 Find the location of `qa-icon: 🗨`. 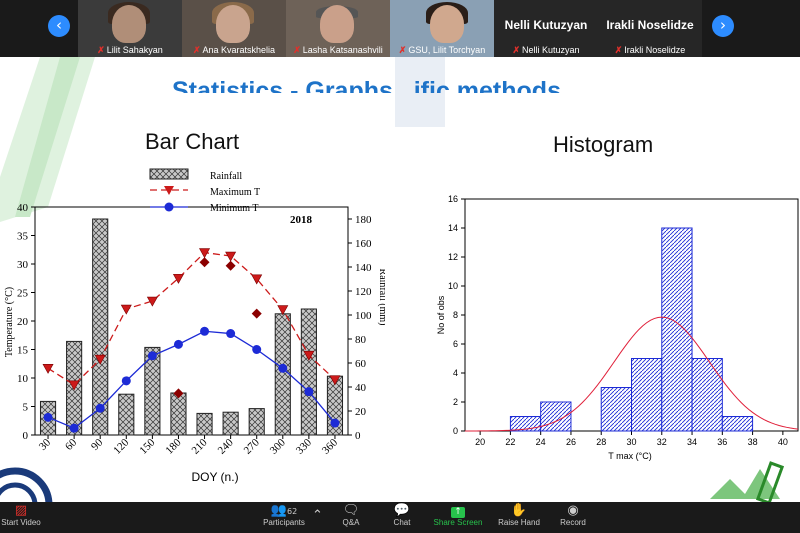

qa-icon: 🗨 is located at coordinates (351, 510).